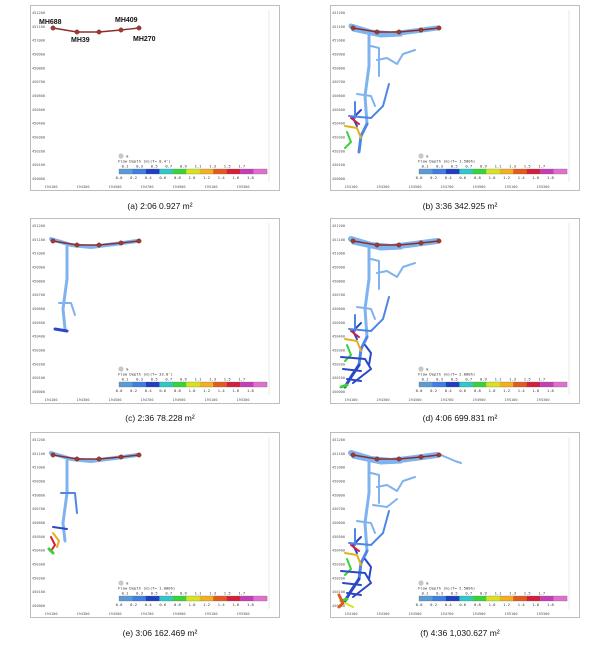 This screenshot has width=600, height=650. What do you see at coordinates (338, 551) in the screenshot?
I see `y-tick-label: 450400` at bounding box center [338, 551].